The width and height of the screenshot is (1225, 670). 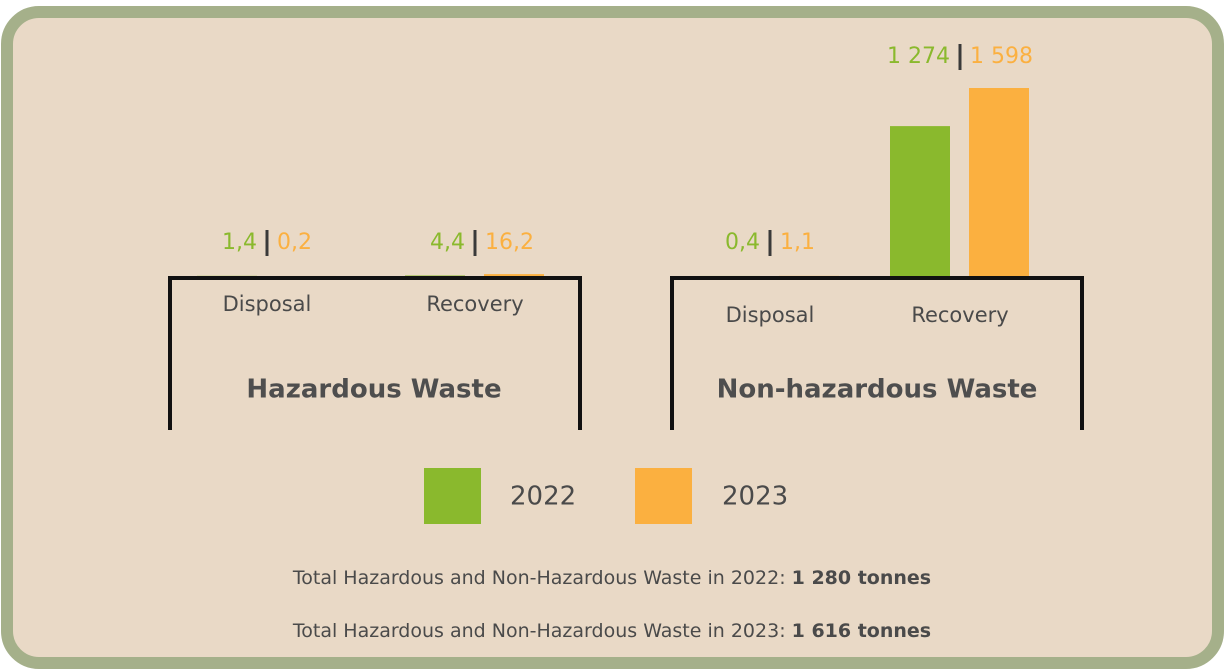 I want to click on value-label: 1,4, so click(x=239, y=242).